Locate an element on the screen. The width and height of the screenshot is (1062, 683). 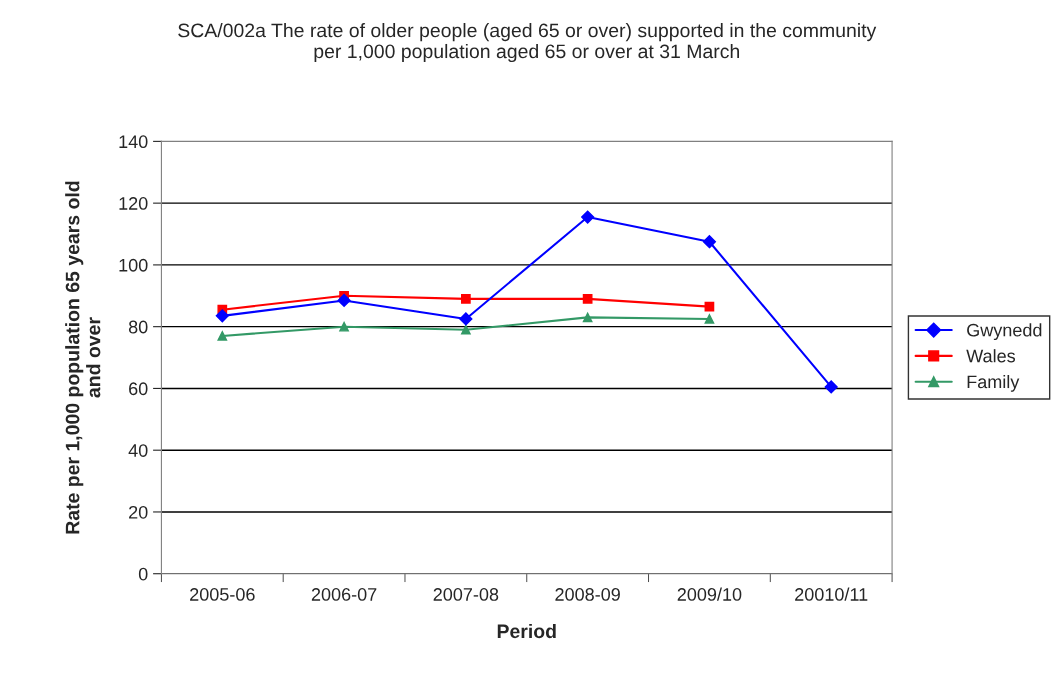
y-tick-label: 40 is located at coordinates (138, 450).